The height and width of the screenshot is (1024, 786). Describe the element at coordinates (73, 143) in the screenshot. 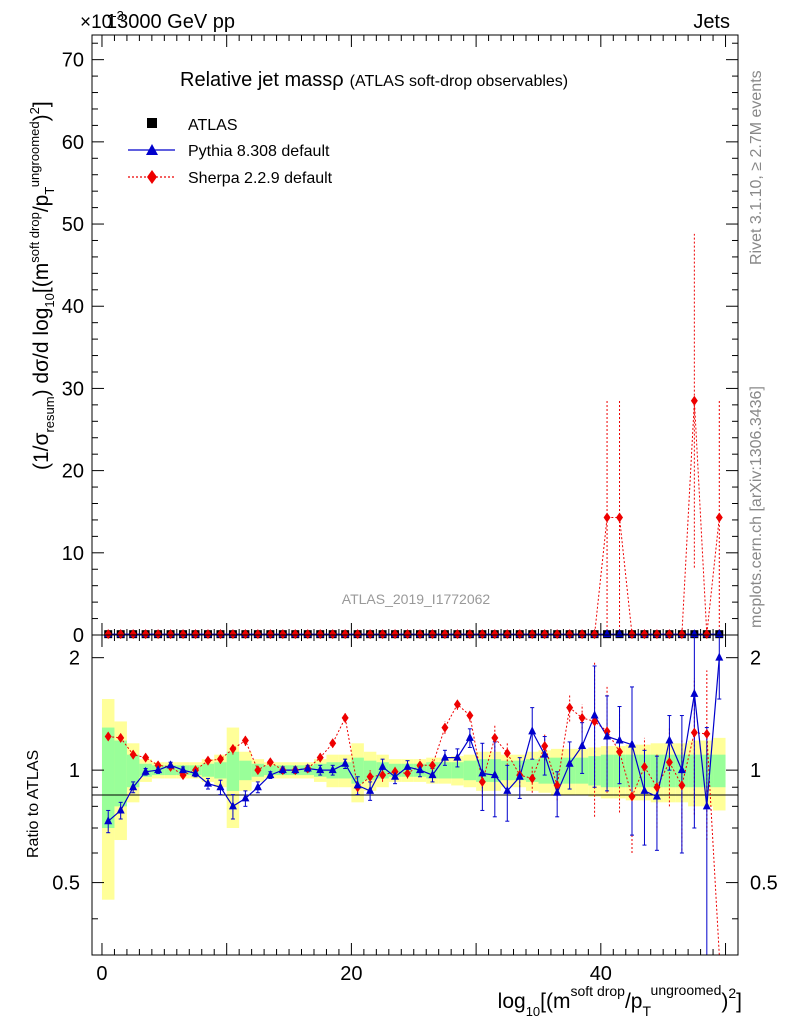

I see `main-ytick-label: 60` at that location.